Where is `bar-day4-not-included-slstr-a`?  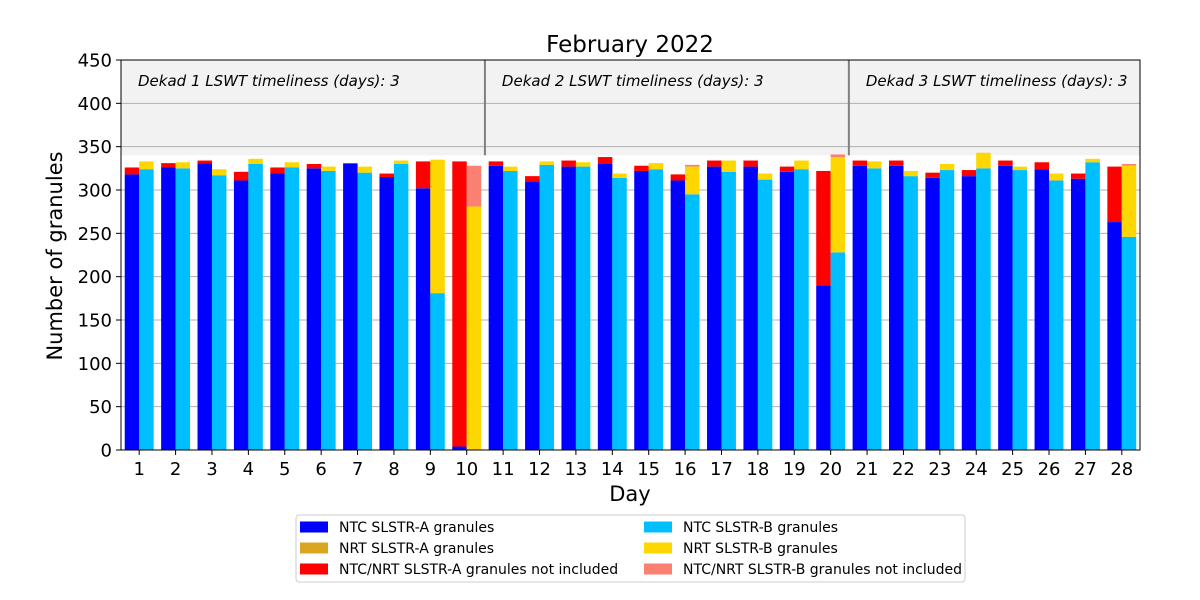 bar-day4-not-included-slstr-a is located at coordinates (241, 176).